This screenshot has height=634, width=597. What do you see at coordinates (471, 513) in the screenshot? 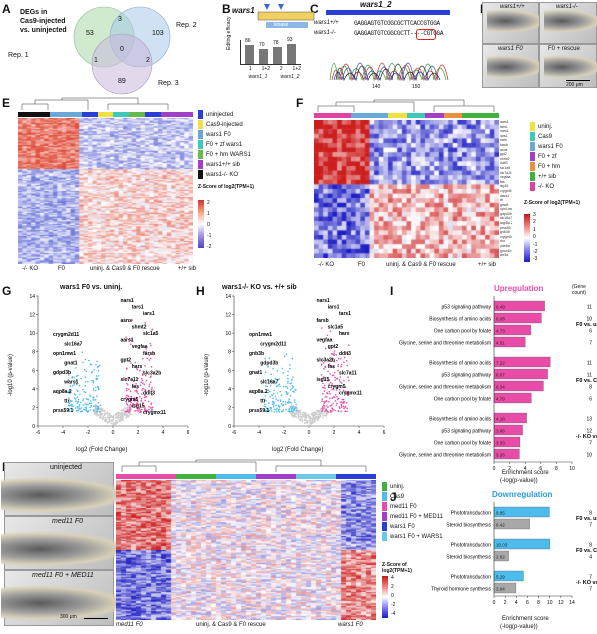
I see `j-term-label: Phototransduction` at bounding box center [471, 513].